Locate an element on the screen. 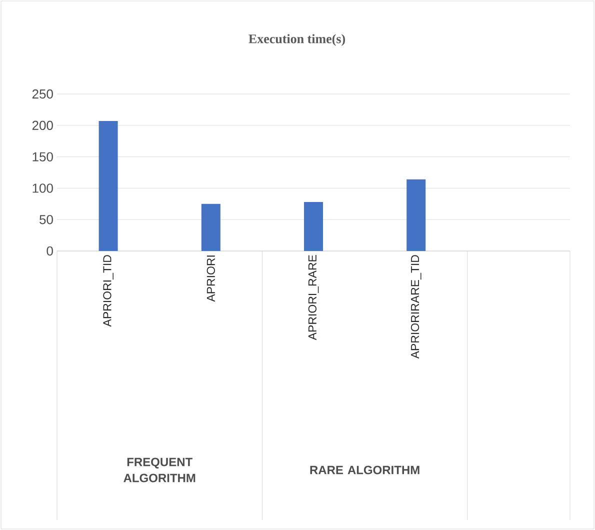 This screenshot has width=595, height=530. y-tick-label: 100 is located at coordinates (42, 188).